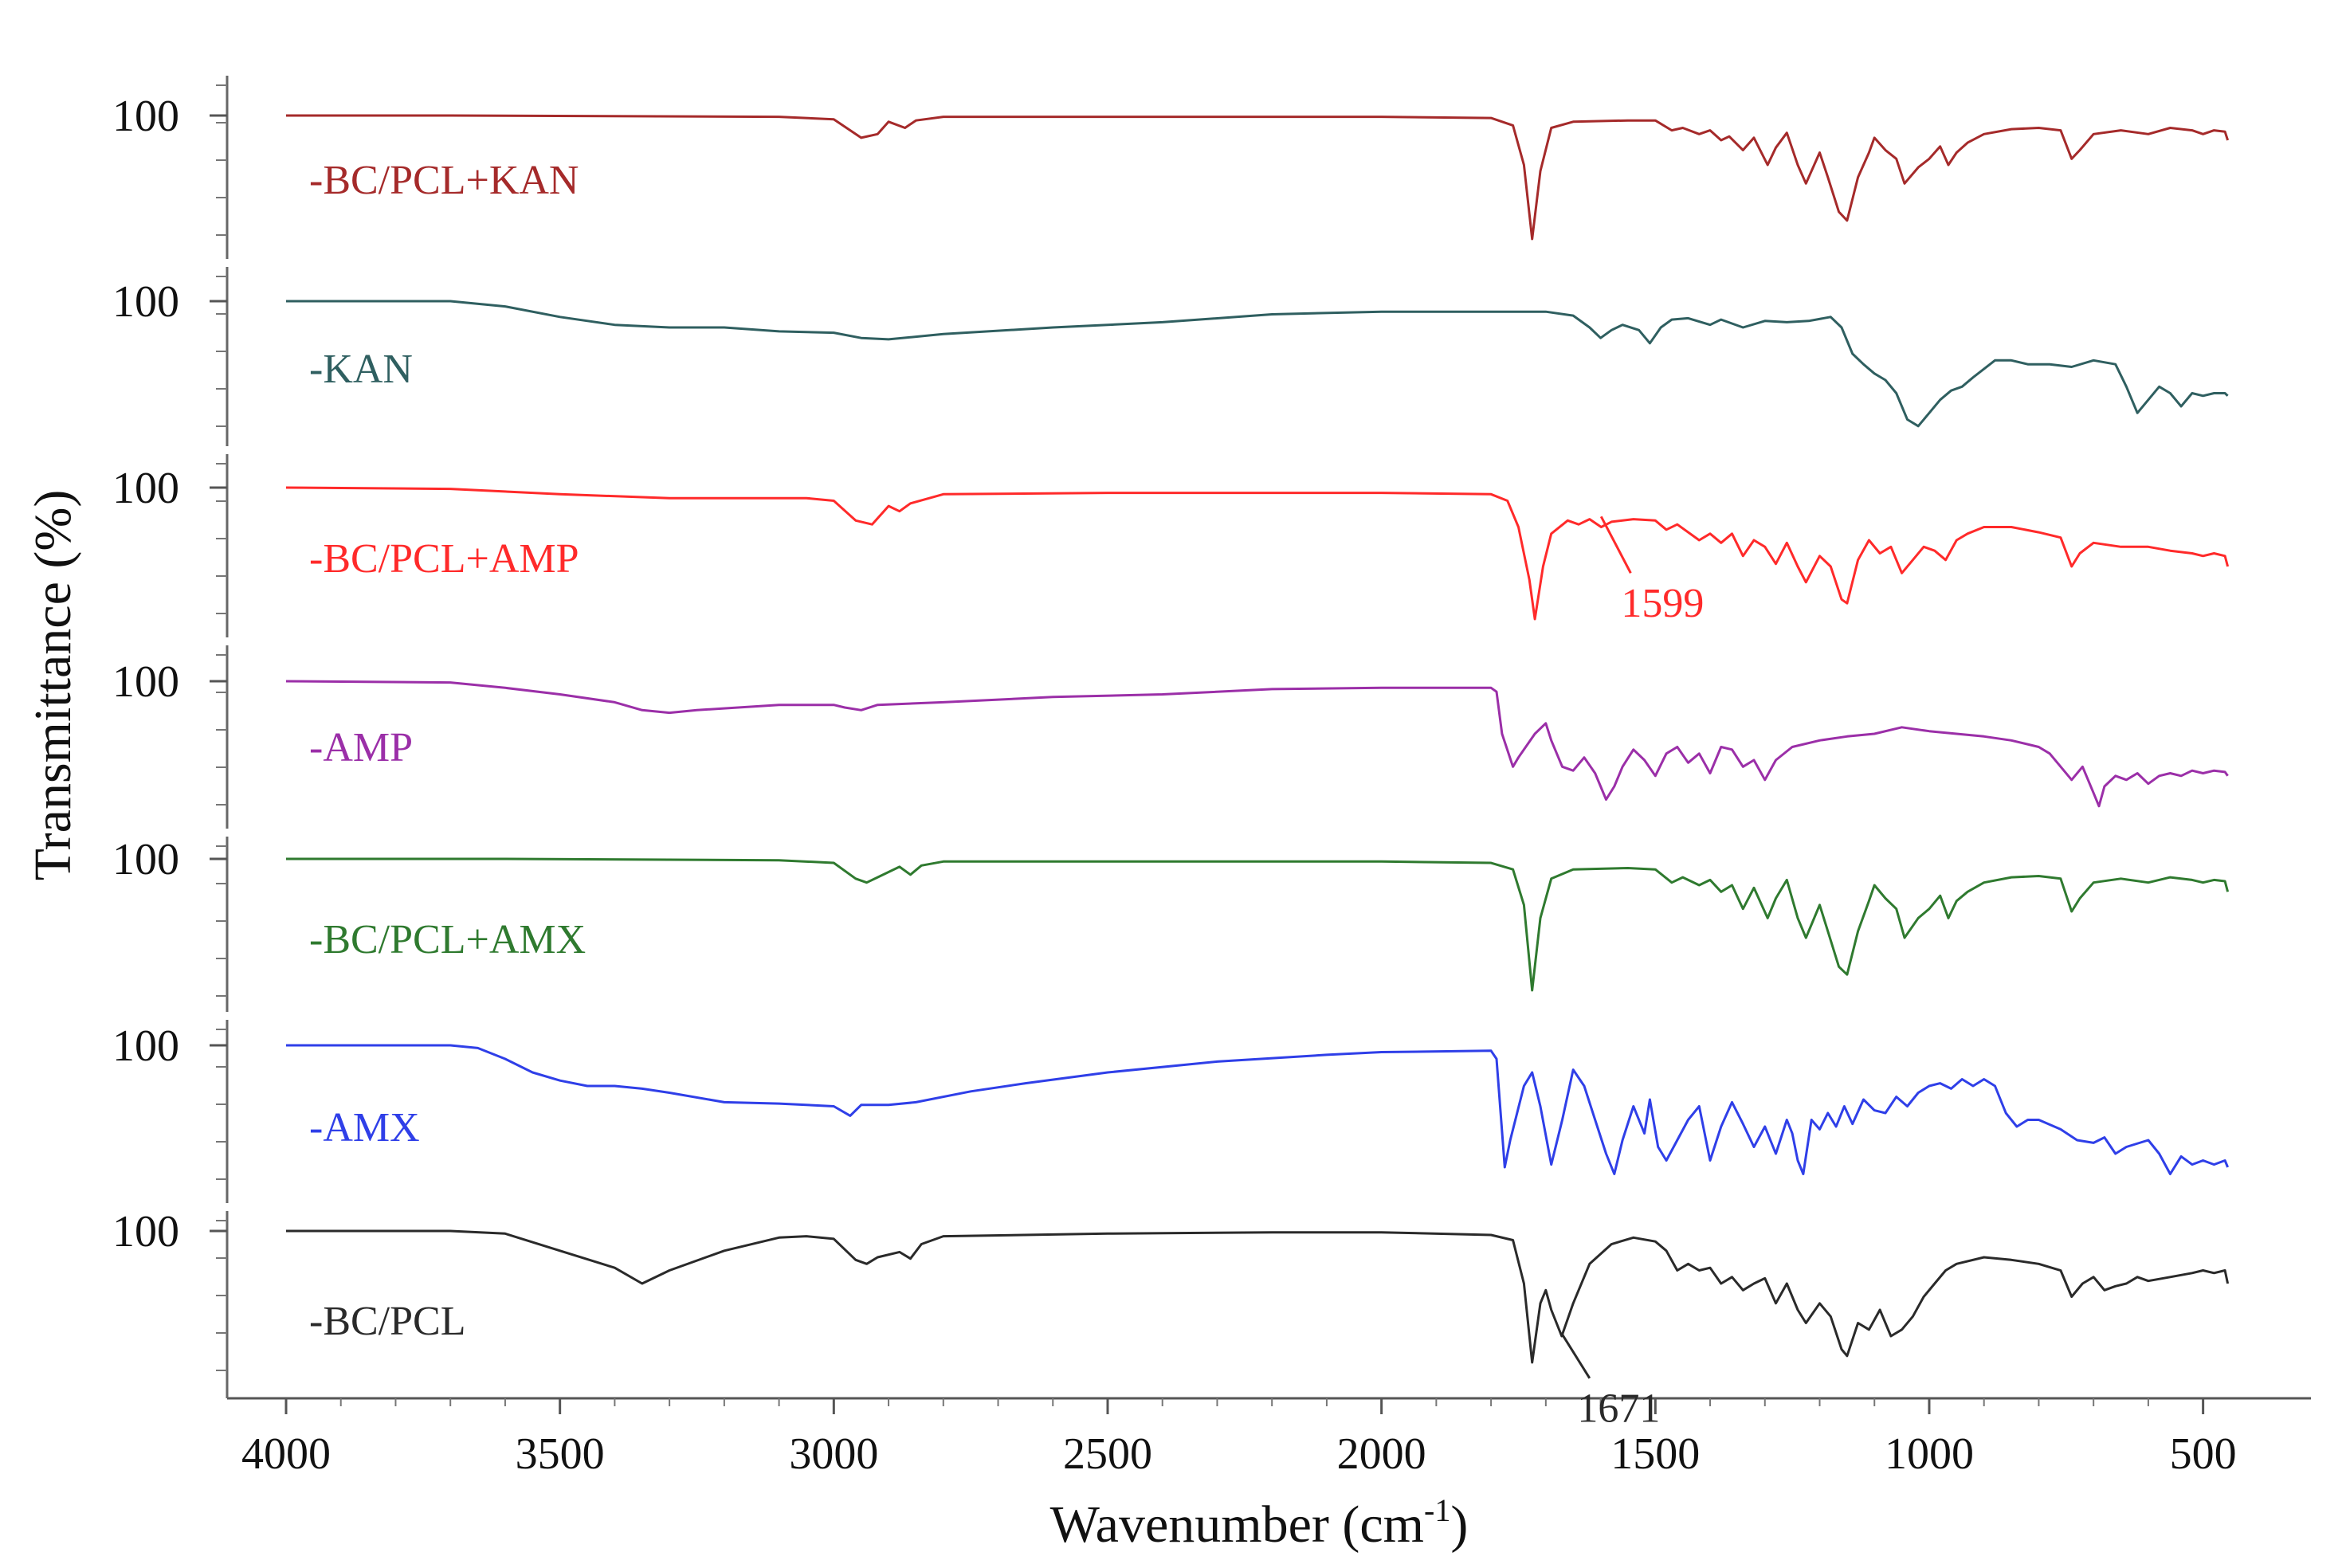  What do you see at coordinates (1618, 1408) in the screenshot?
I see `annotation-label: 1671` at bounding box center [1618, 1408].